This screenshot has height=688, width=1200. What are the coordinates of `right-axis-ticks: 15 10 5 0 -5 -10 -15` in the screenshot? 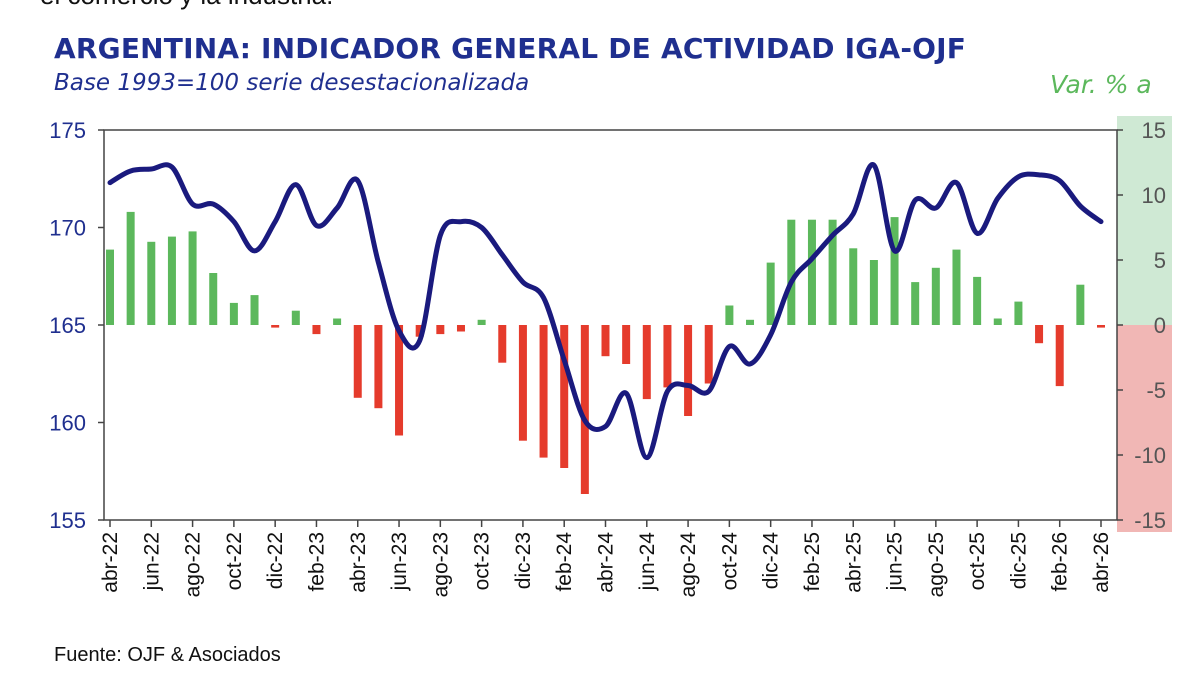 It's located at (1141, 325).